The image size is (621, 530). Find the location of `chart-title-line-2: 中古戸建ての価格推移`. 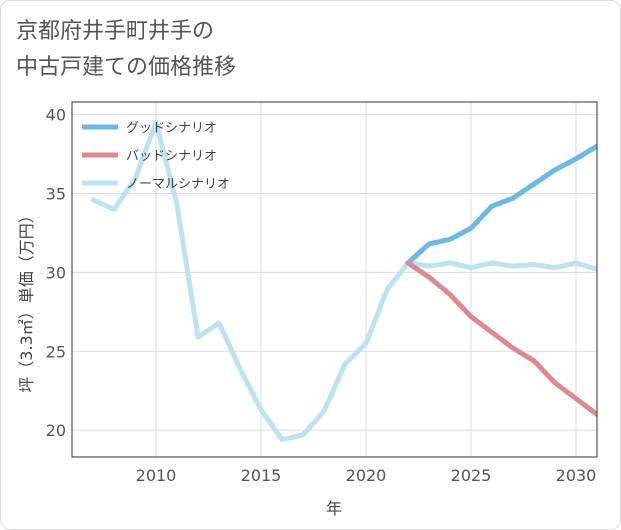

chart-title-line-2: 中古戸建ての価格推移 is located at coordinates (126, 67).